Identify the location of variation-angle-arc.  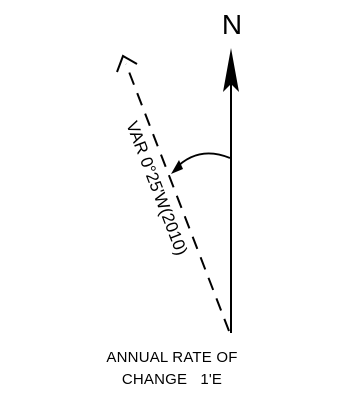
(202, 161).